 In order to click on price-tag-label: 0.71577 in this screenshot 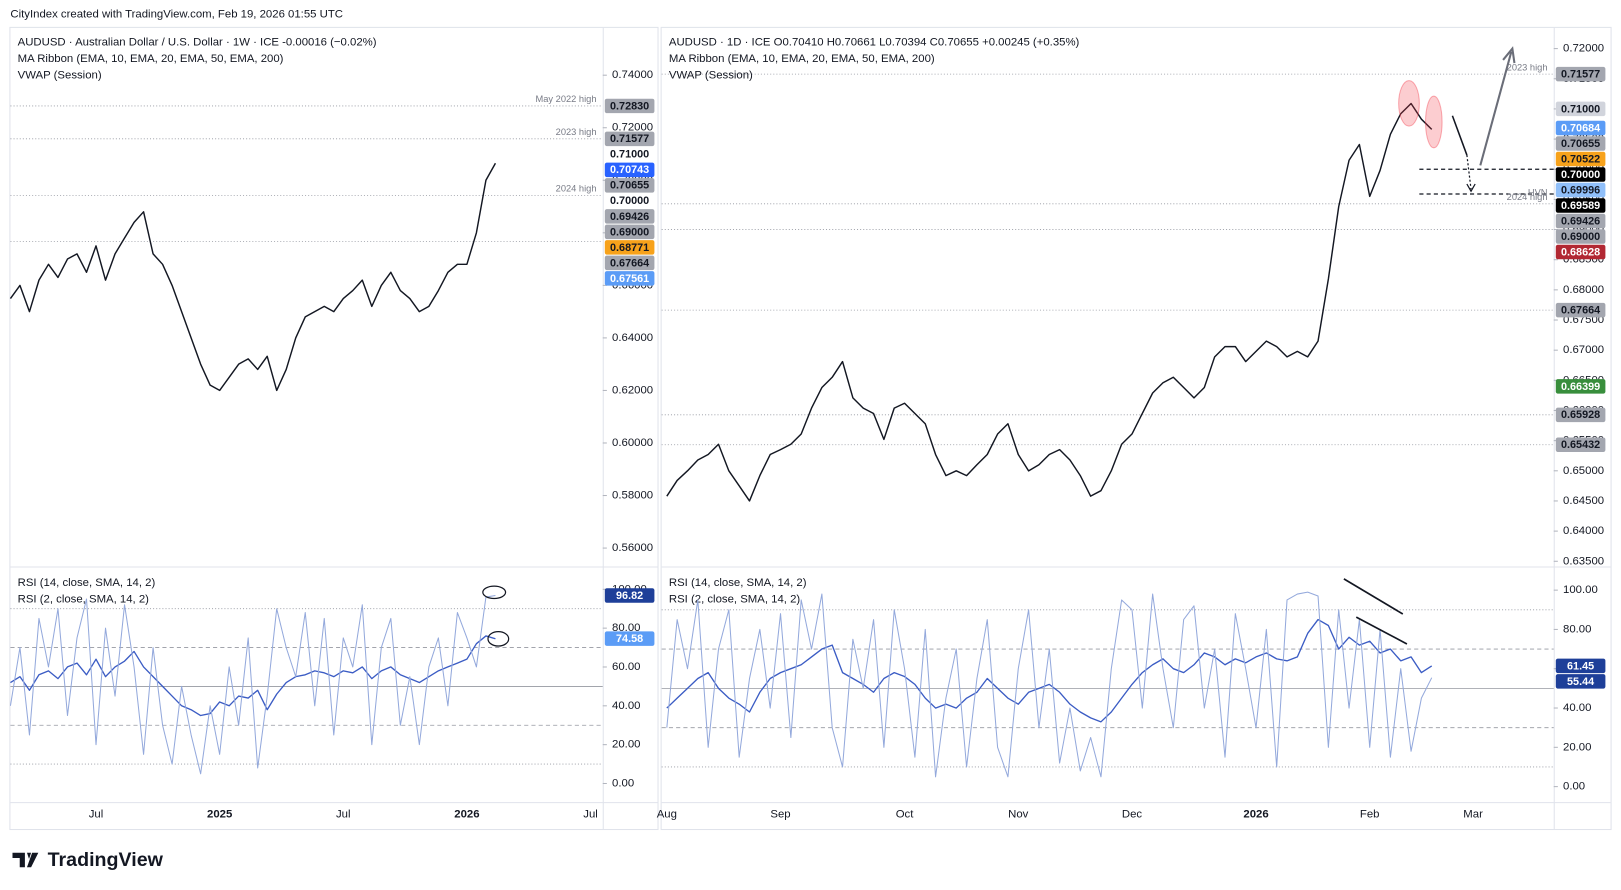, I will do `click(629, 139)`.